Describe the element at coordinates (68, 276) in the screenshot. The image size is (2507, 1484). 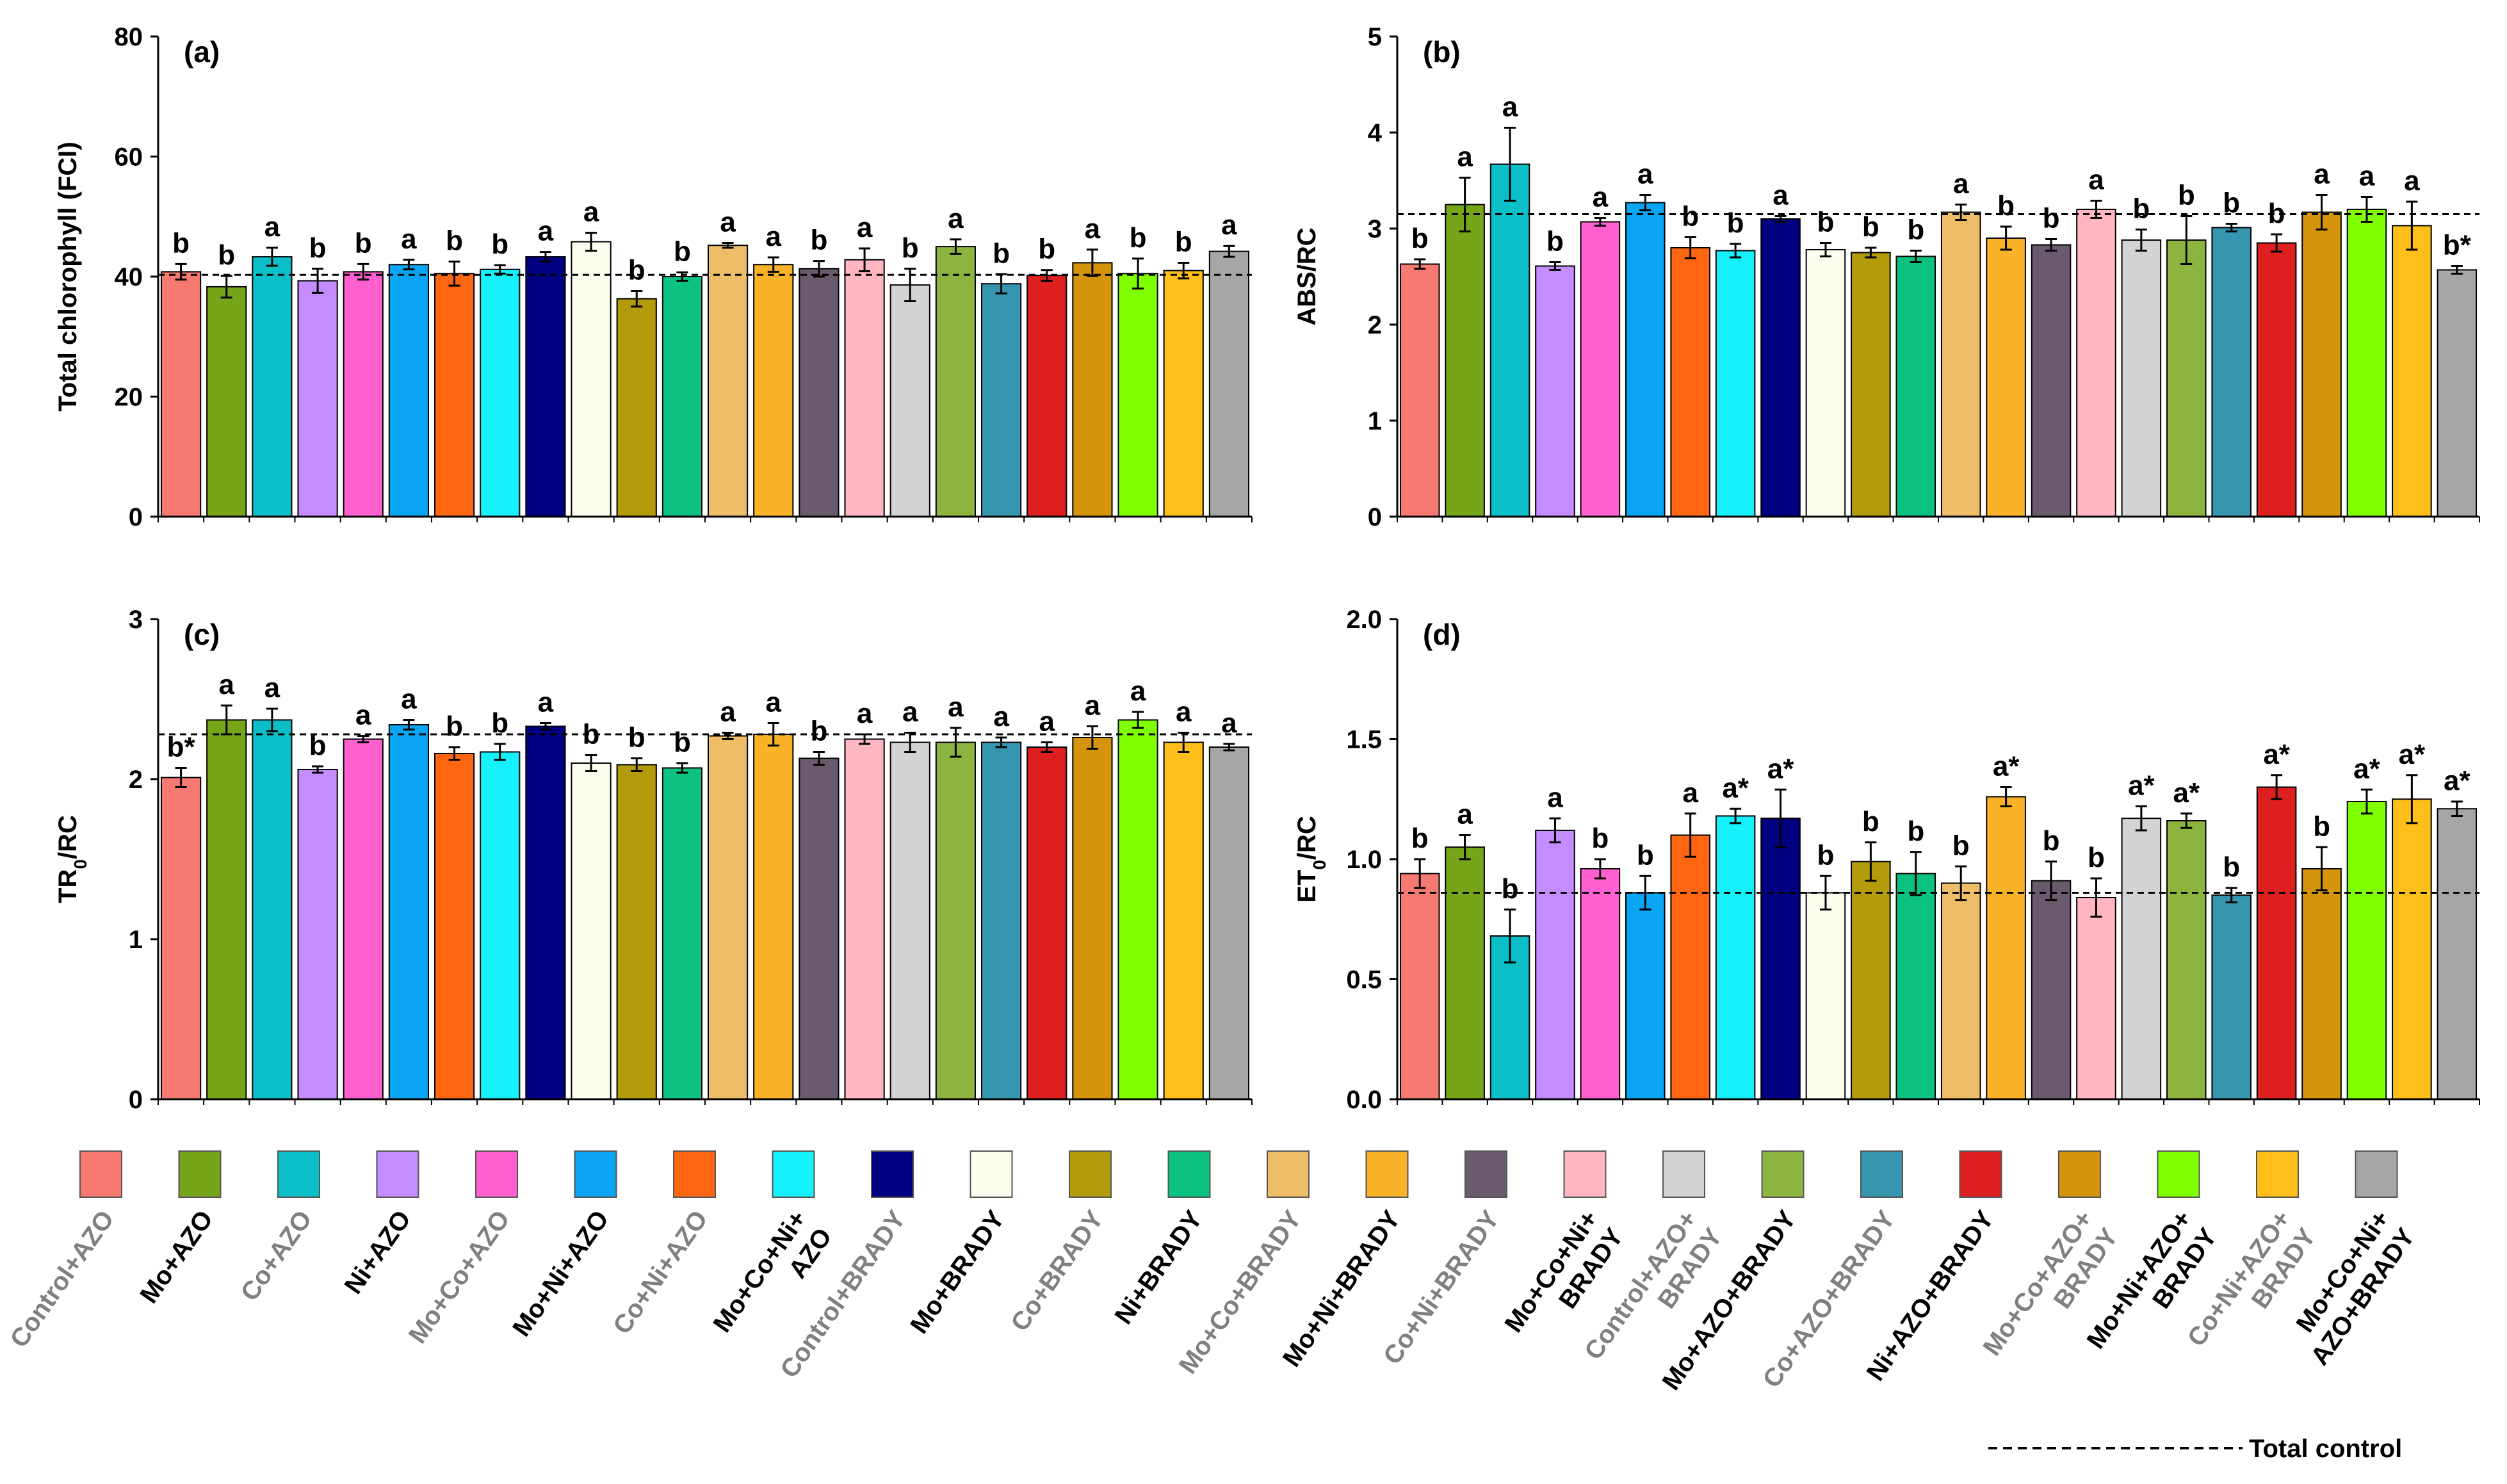
I see `y-axis-label: Total chlorophyll (FCI)` at that location.